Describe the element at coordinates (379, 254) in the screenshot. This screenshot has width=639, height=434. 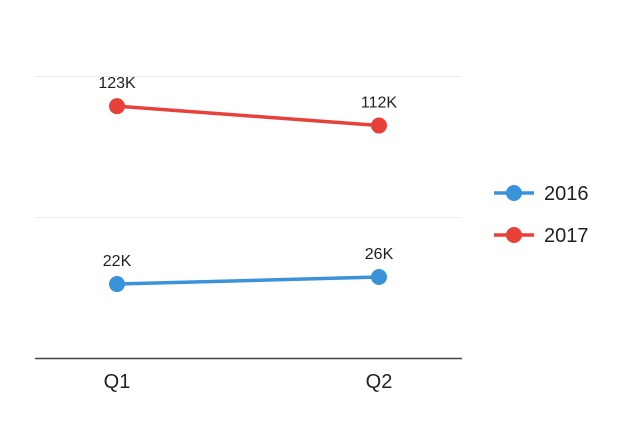
I see `data-label: 26K` at that location.